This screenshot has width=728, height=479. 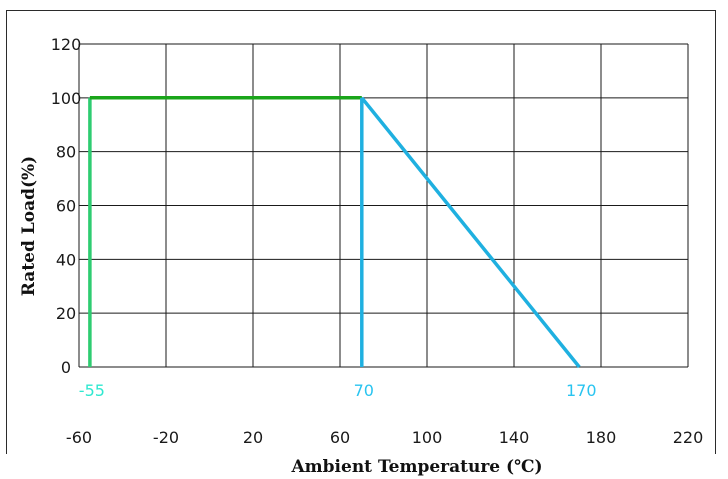 What do you see at coordinates (79, 437) in the screenshot?
I see `x-tick-label-0: -60` at bounding box center [79, 437].